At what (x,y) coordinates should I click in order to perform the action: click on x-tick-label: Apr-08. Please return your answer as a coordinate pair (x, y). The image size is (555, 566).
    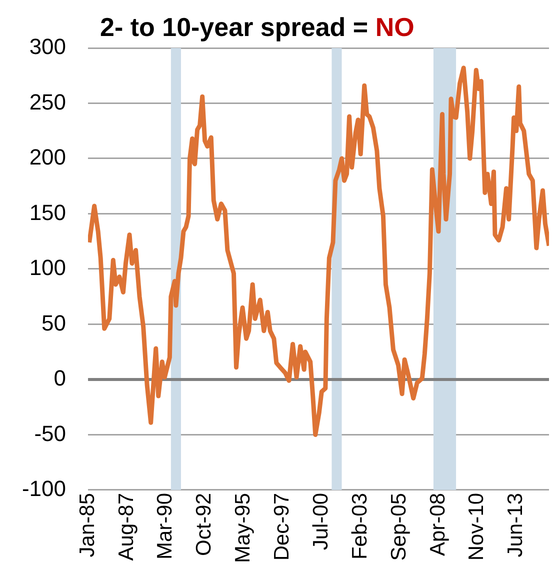
    Looking at the image, I should click on (438, 524).